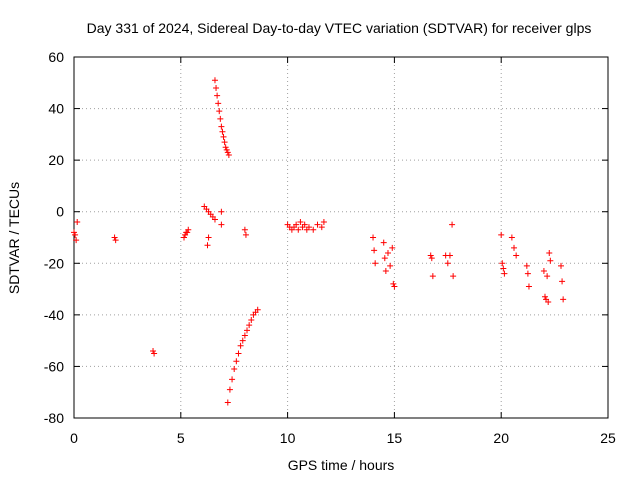 Image resolution: width=640 pixels, height=480 pixels. I want to click on x-tick-label: 15, so click(395, 438).